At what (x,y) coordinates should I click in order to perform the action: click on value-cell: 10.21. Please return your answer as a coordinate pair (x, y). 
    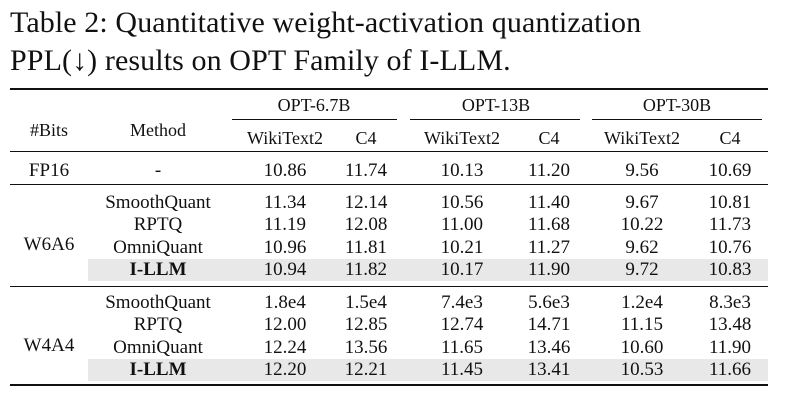
    Looking at the image, I should click on (462, 247).